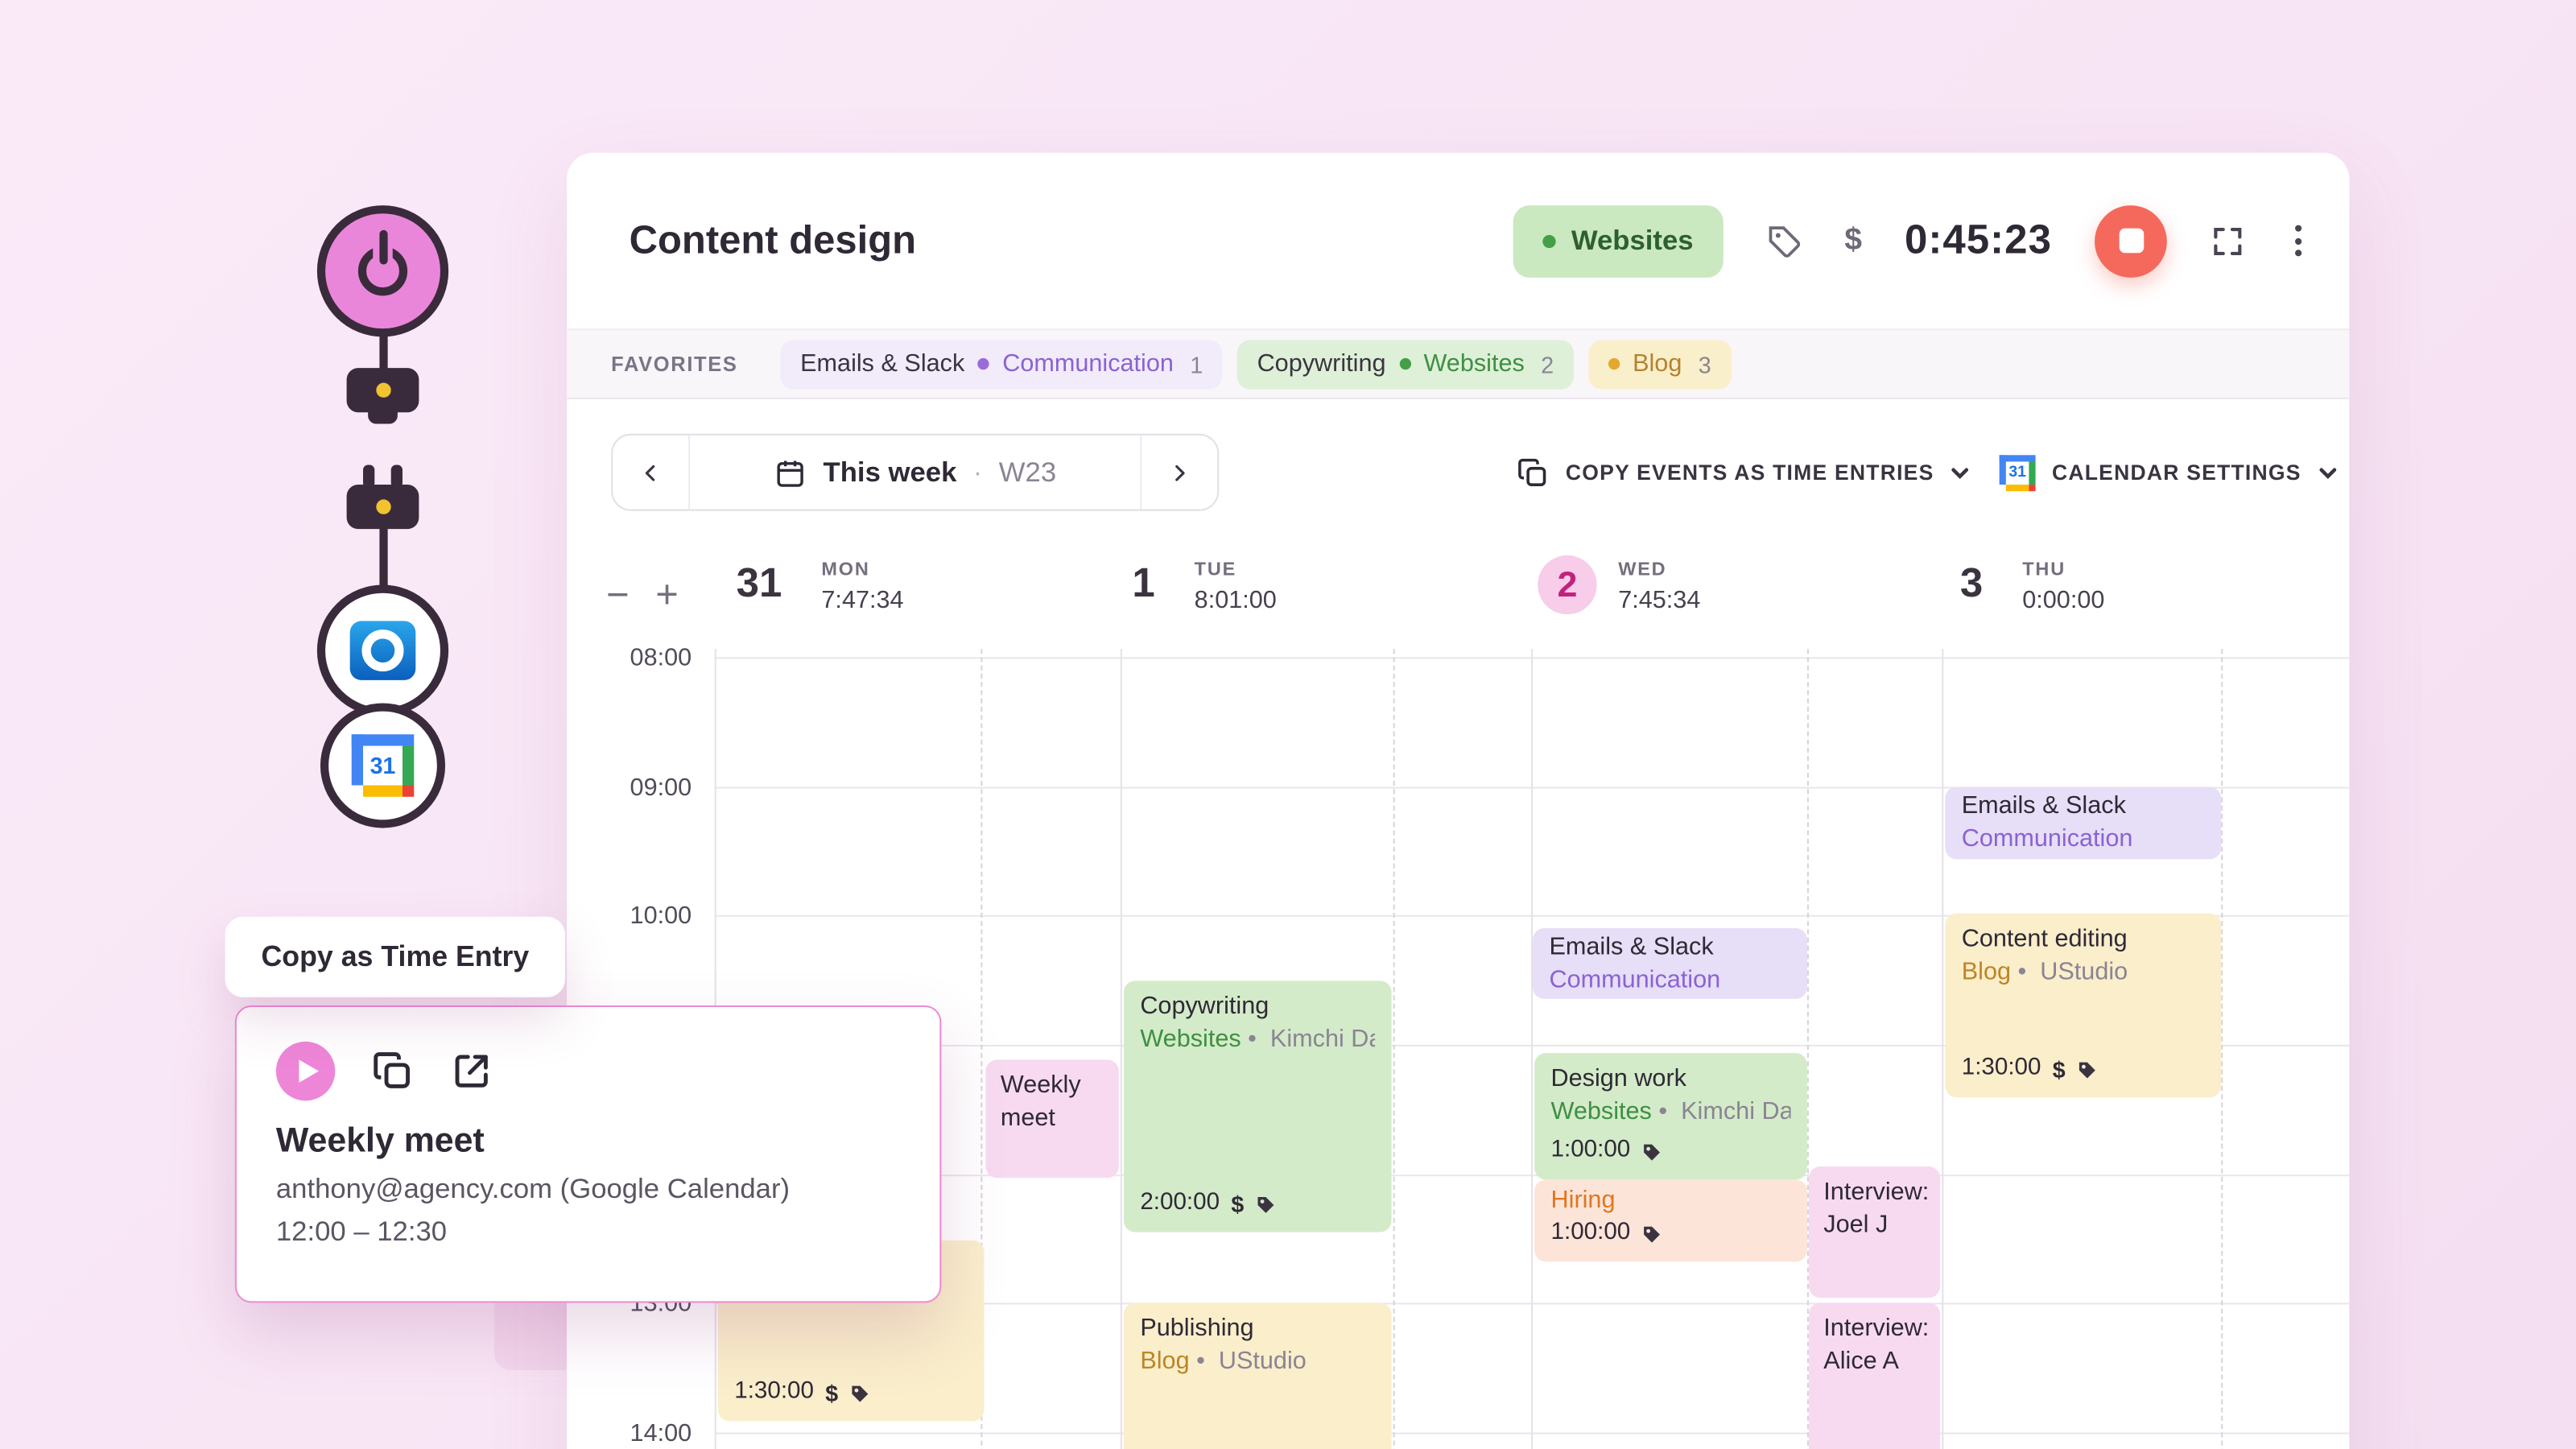 This screenshot has width=2576, height=1449. I want to click on billable-icon: $, so click(1853, 240).